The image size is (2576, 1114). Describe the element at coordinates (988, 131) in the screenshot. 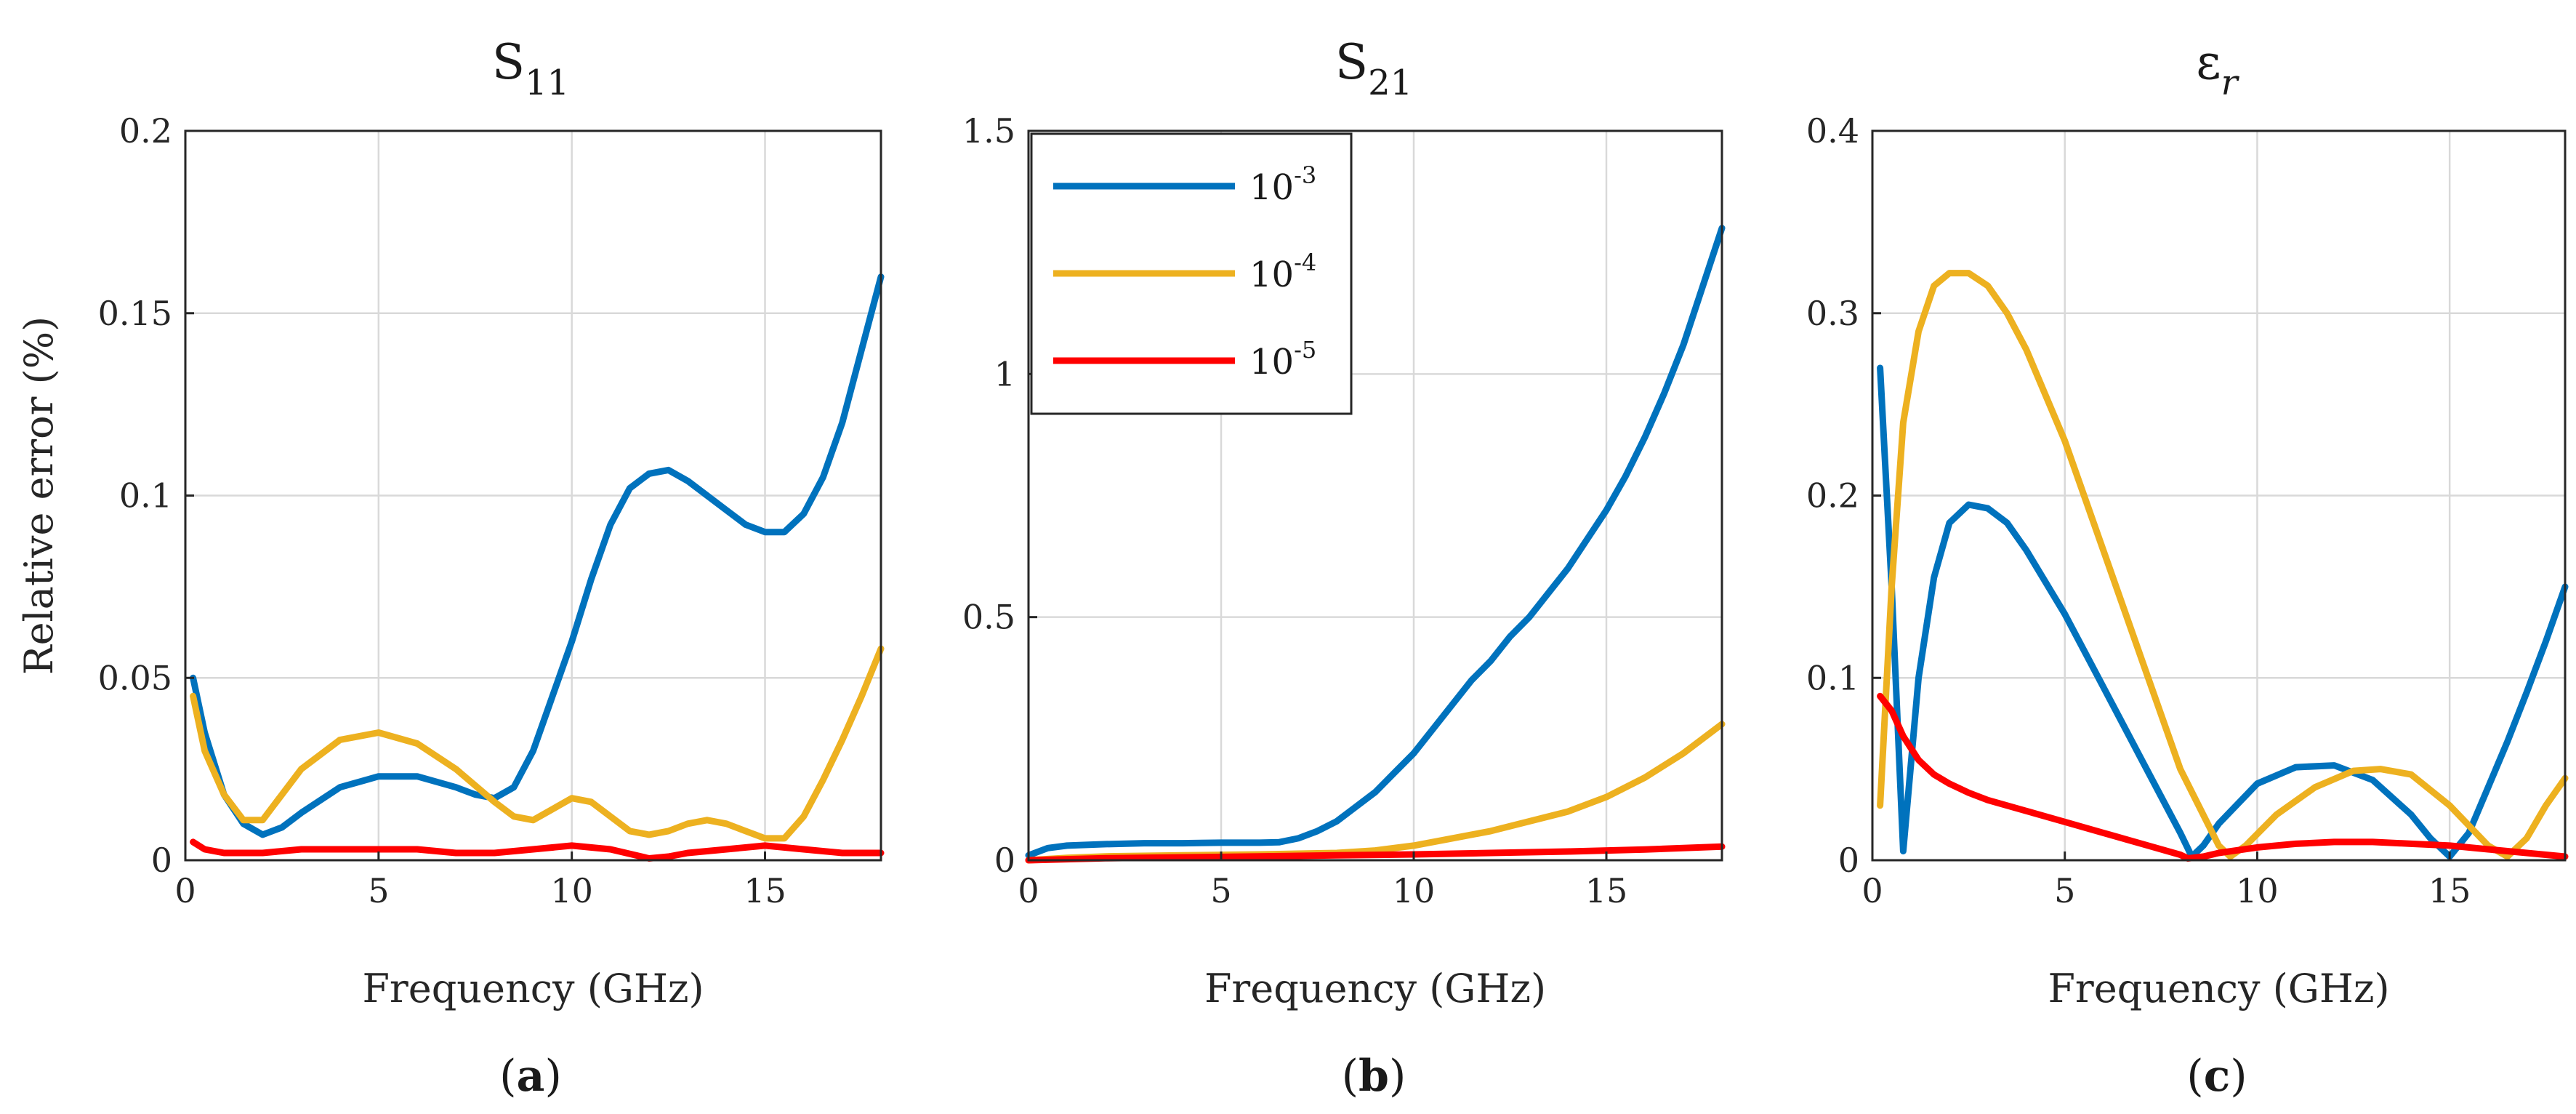

I see `y-tick-label: 1.5` at that location.